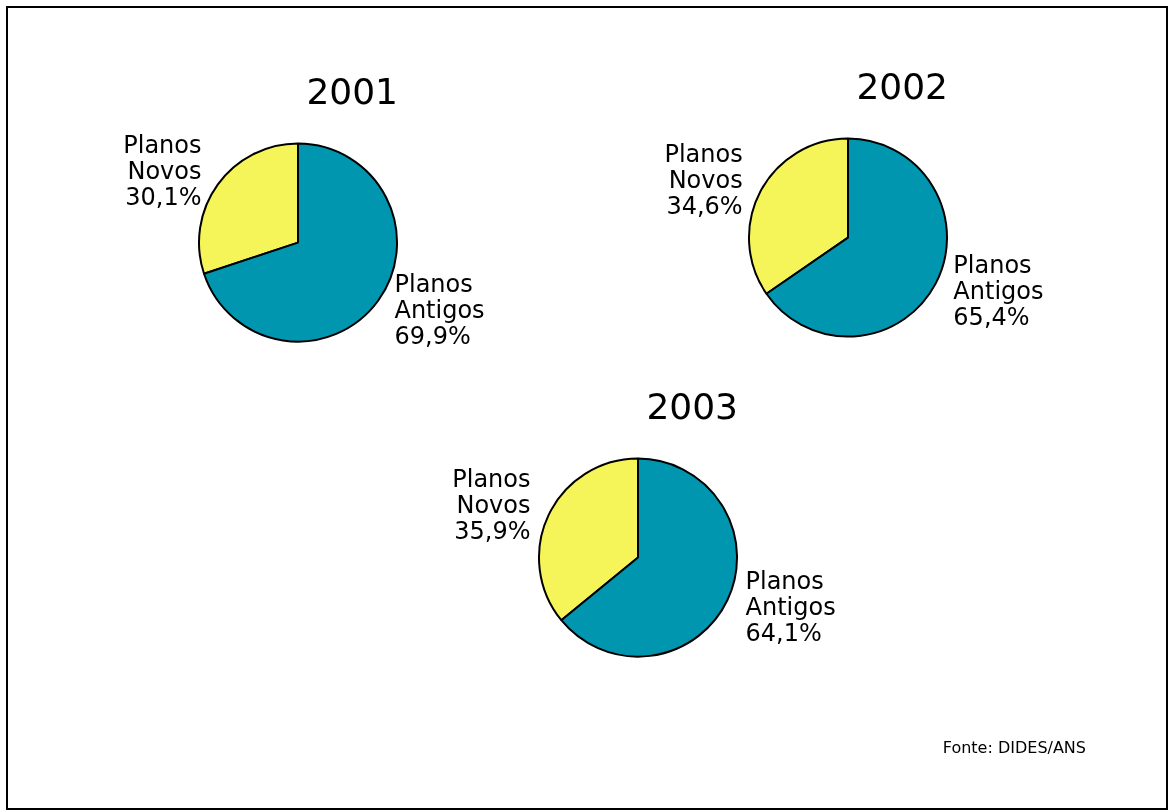 Image resolution: width=1172 pixels, height=812 pixels. Describe the element at coordinates (1014, 747) in the screenshot. I see `source-note: Fonte: DIDES/ANS` at that location.